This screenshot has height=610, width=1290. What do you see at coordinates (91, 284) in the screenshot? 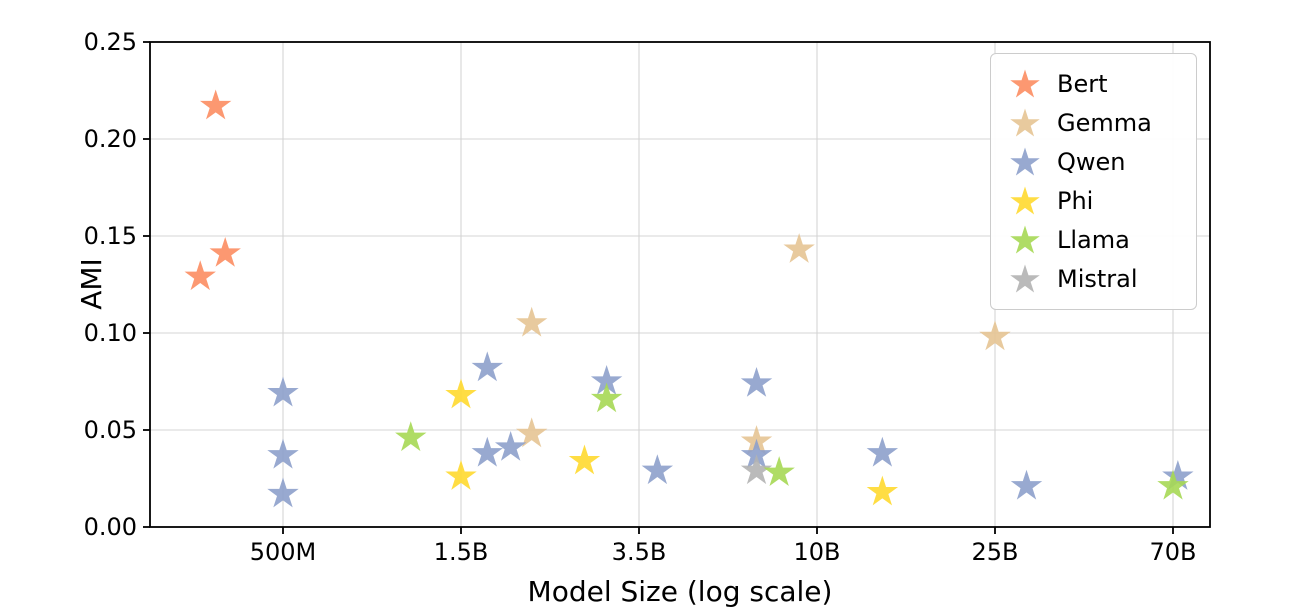
I see `y-axis-title: AMI` at bounding box center [91, 284].